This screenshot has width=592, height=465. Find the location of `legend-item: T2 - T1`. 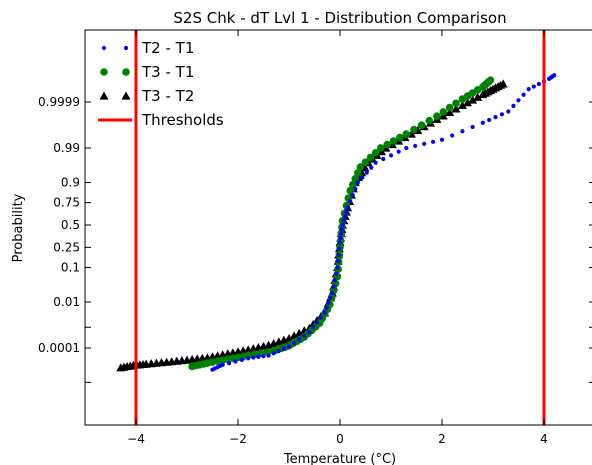

legend-item: T2 - T1 is located at coordinates (147, 48).